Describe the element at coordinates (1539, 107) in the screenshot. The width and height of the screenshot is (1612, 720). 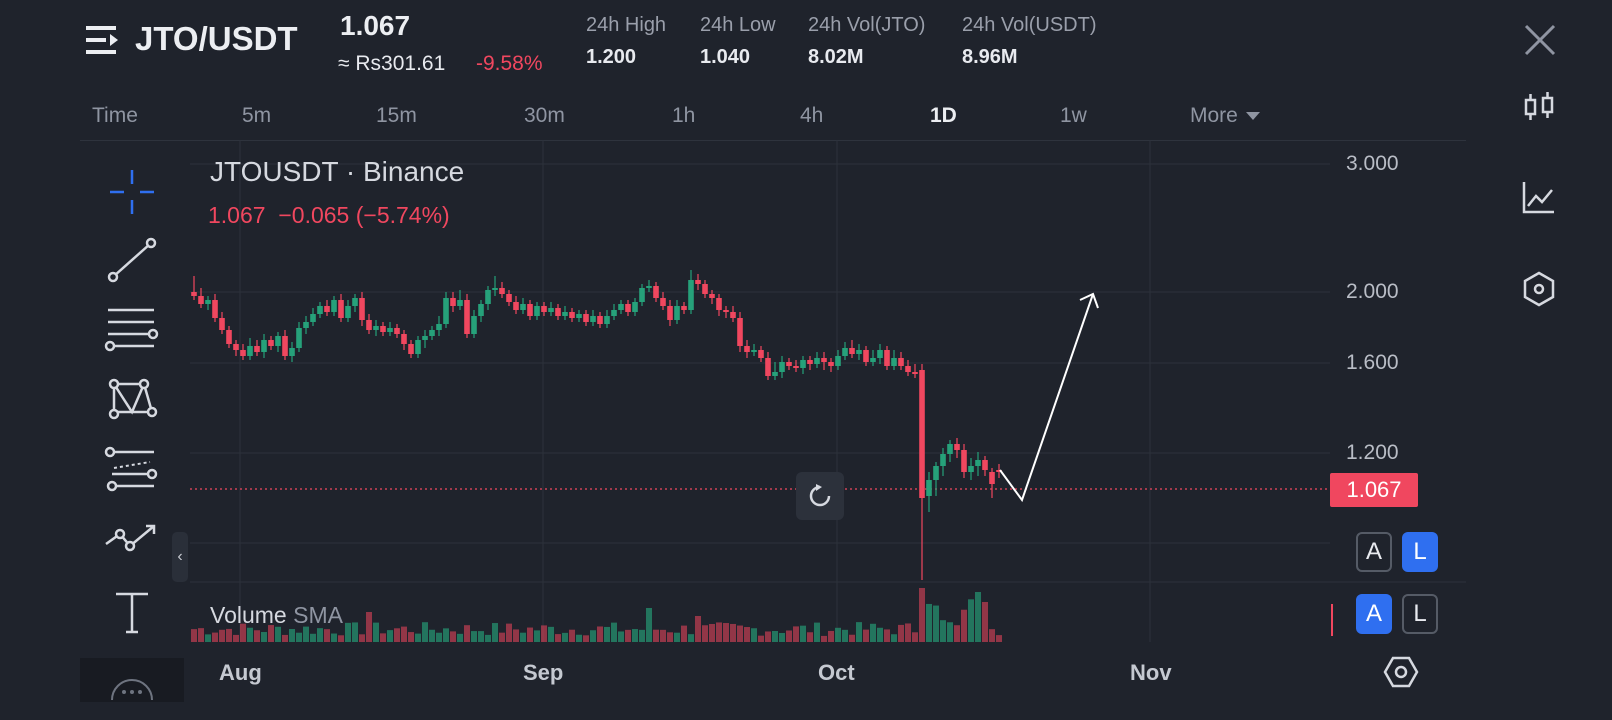
I see `candlestick-type-icon` at that location.